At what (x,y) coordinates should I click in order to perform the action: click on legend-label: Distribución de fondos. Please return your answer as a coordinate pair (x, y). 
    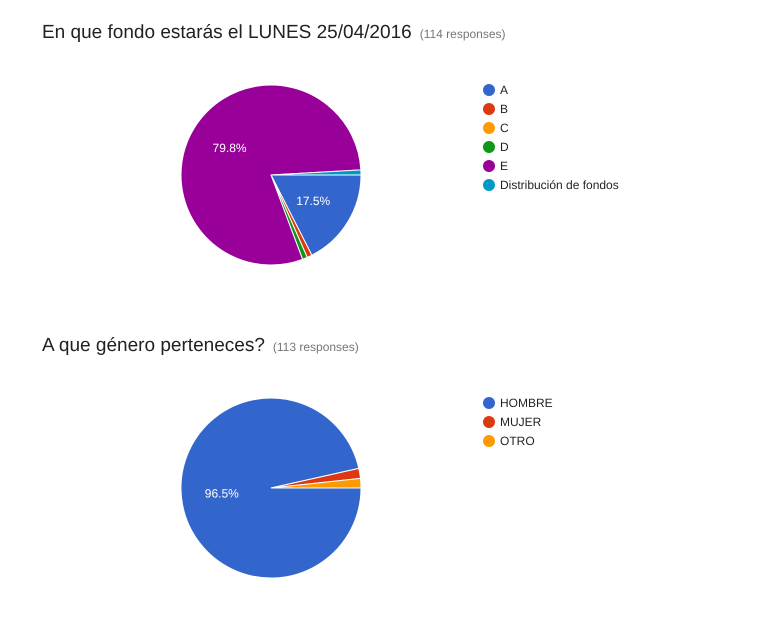
    Looking at the image, I should click on (559, 185).